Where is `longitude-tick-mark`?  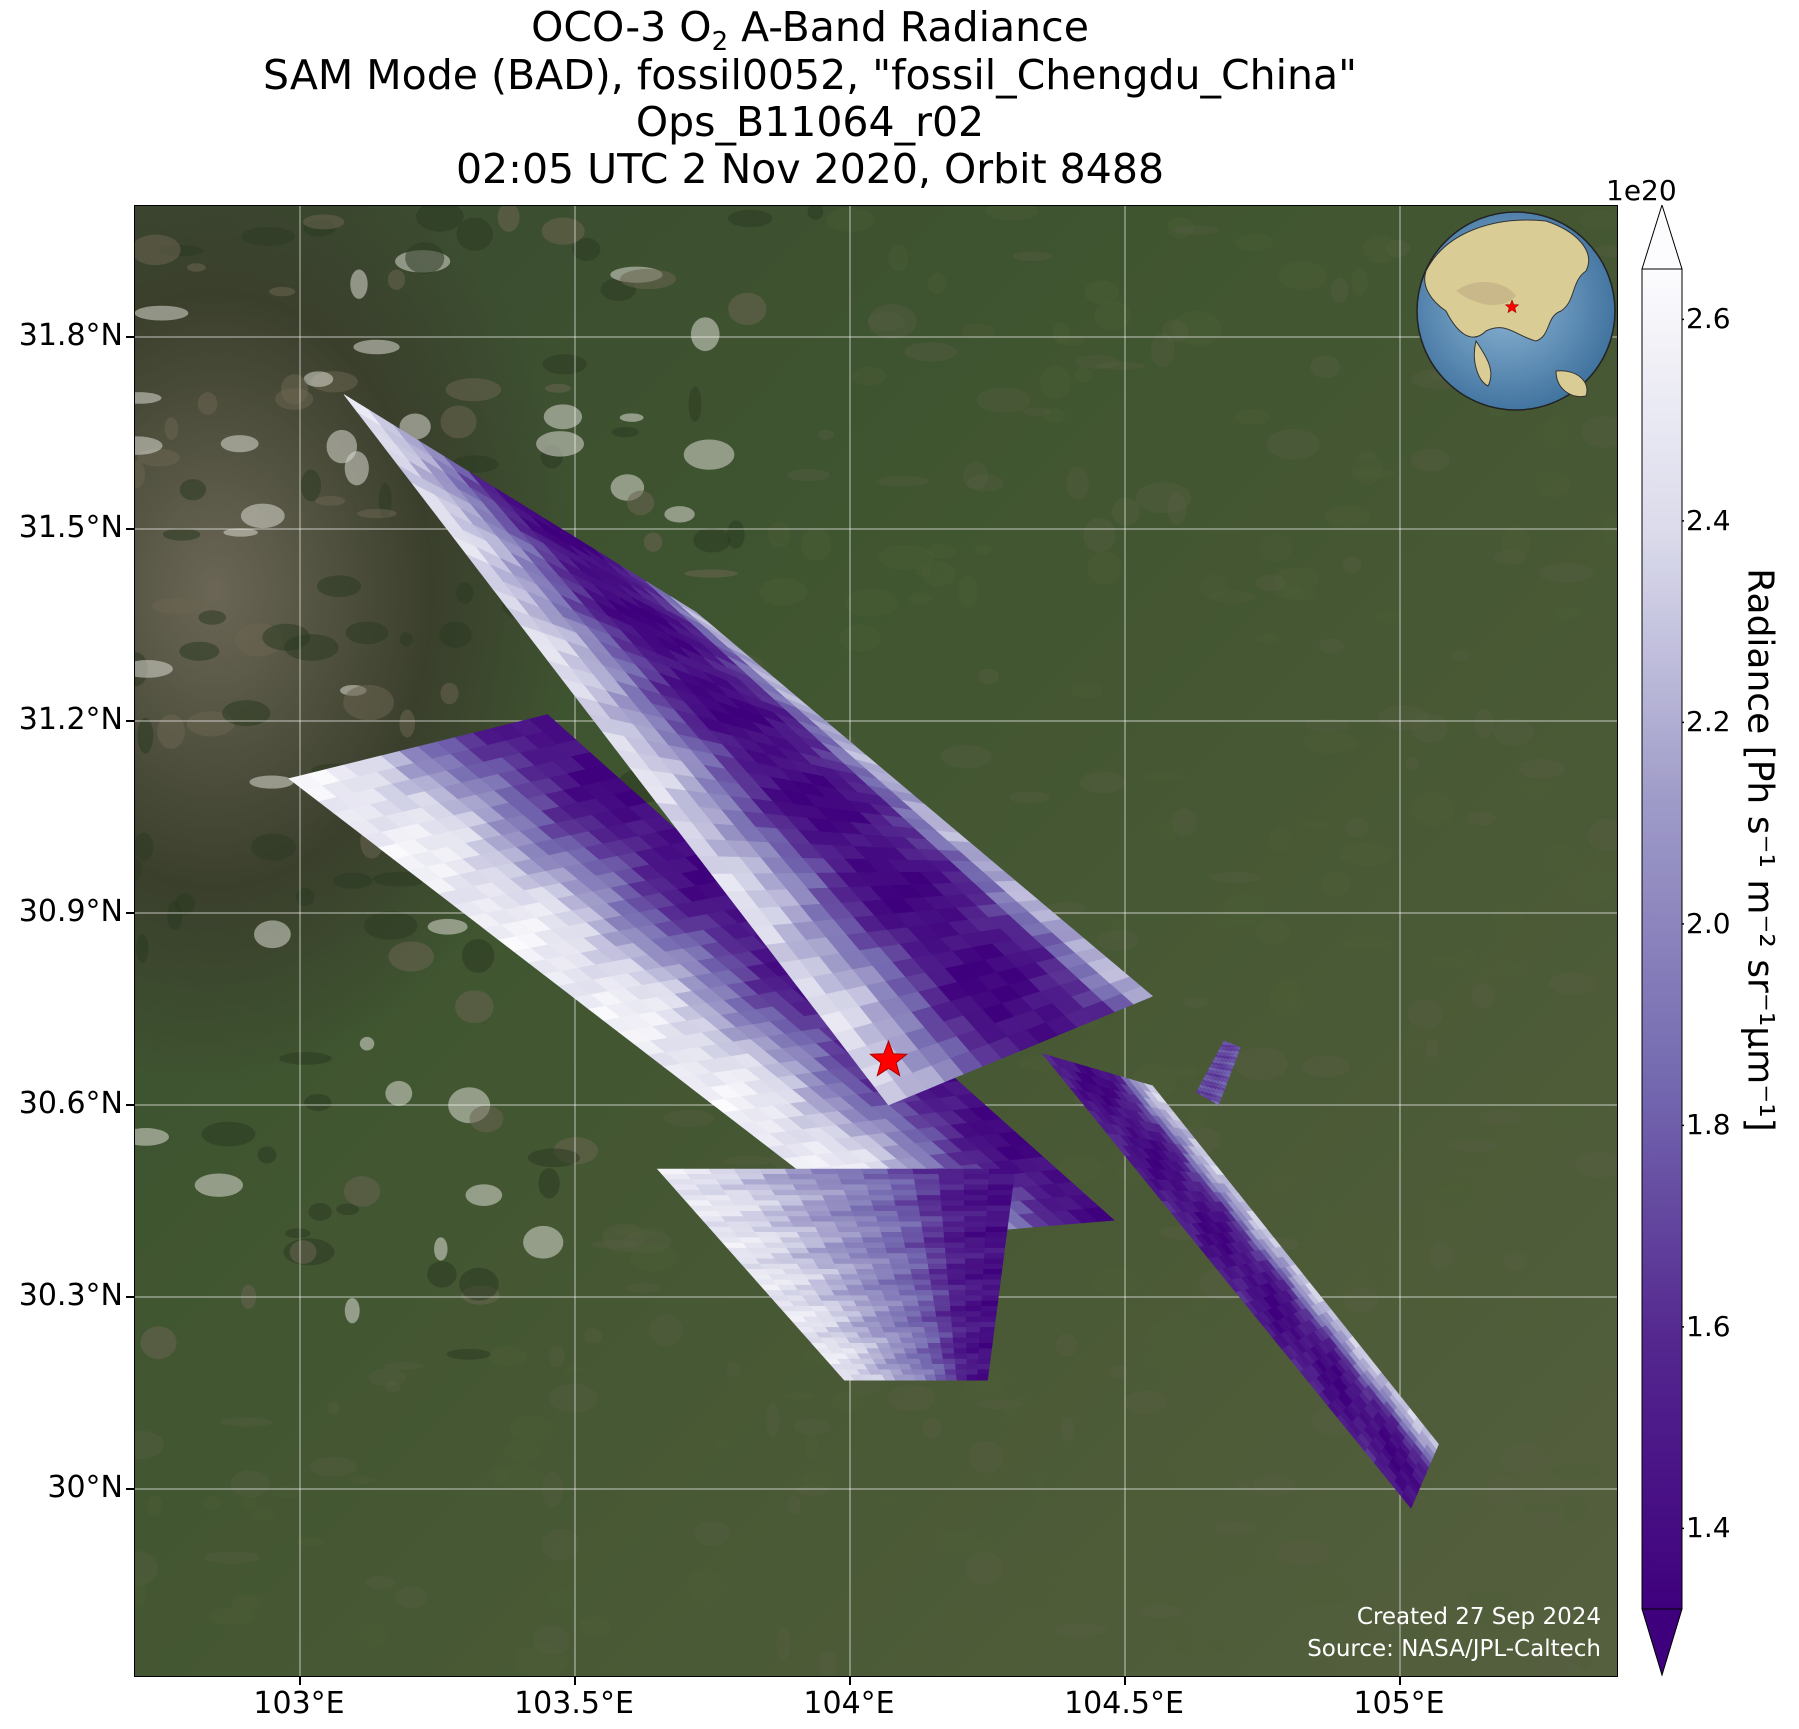 longitude-tick-mark is located at coordinates (300, 1681).